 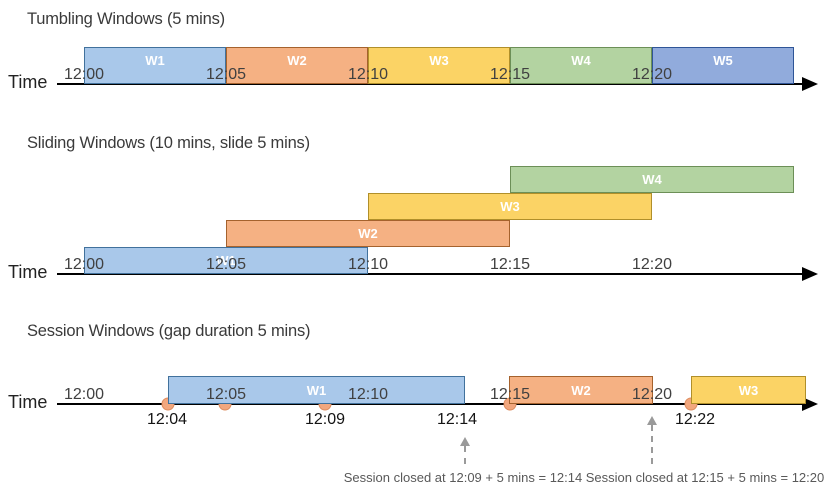 I want to click on window-box-w5: W5, so click(x=723, y=65).